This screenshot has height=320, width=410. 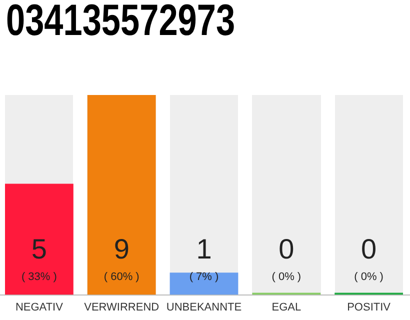 I want to click on x-tick-label: EGAL, so click(x=287, y=307).